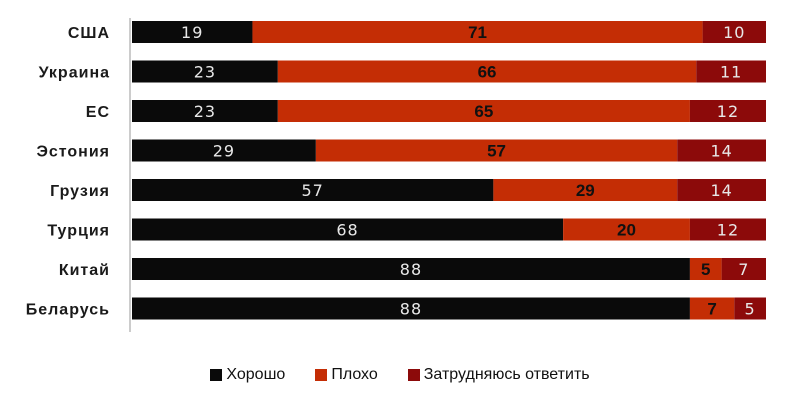 This screenshot has height=407, width=800. I want to click on data-label-good: 19, so click(192, 32).